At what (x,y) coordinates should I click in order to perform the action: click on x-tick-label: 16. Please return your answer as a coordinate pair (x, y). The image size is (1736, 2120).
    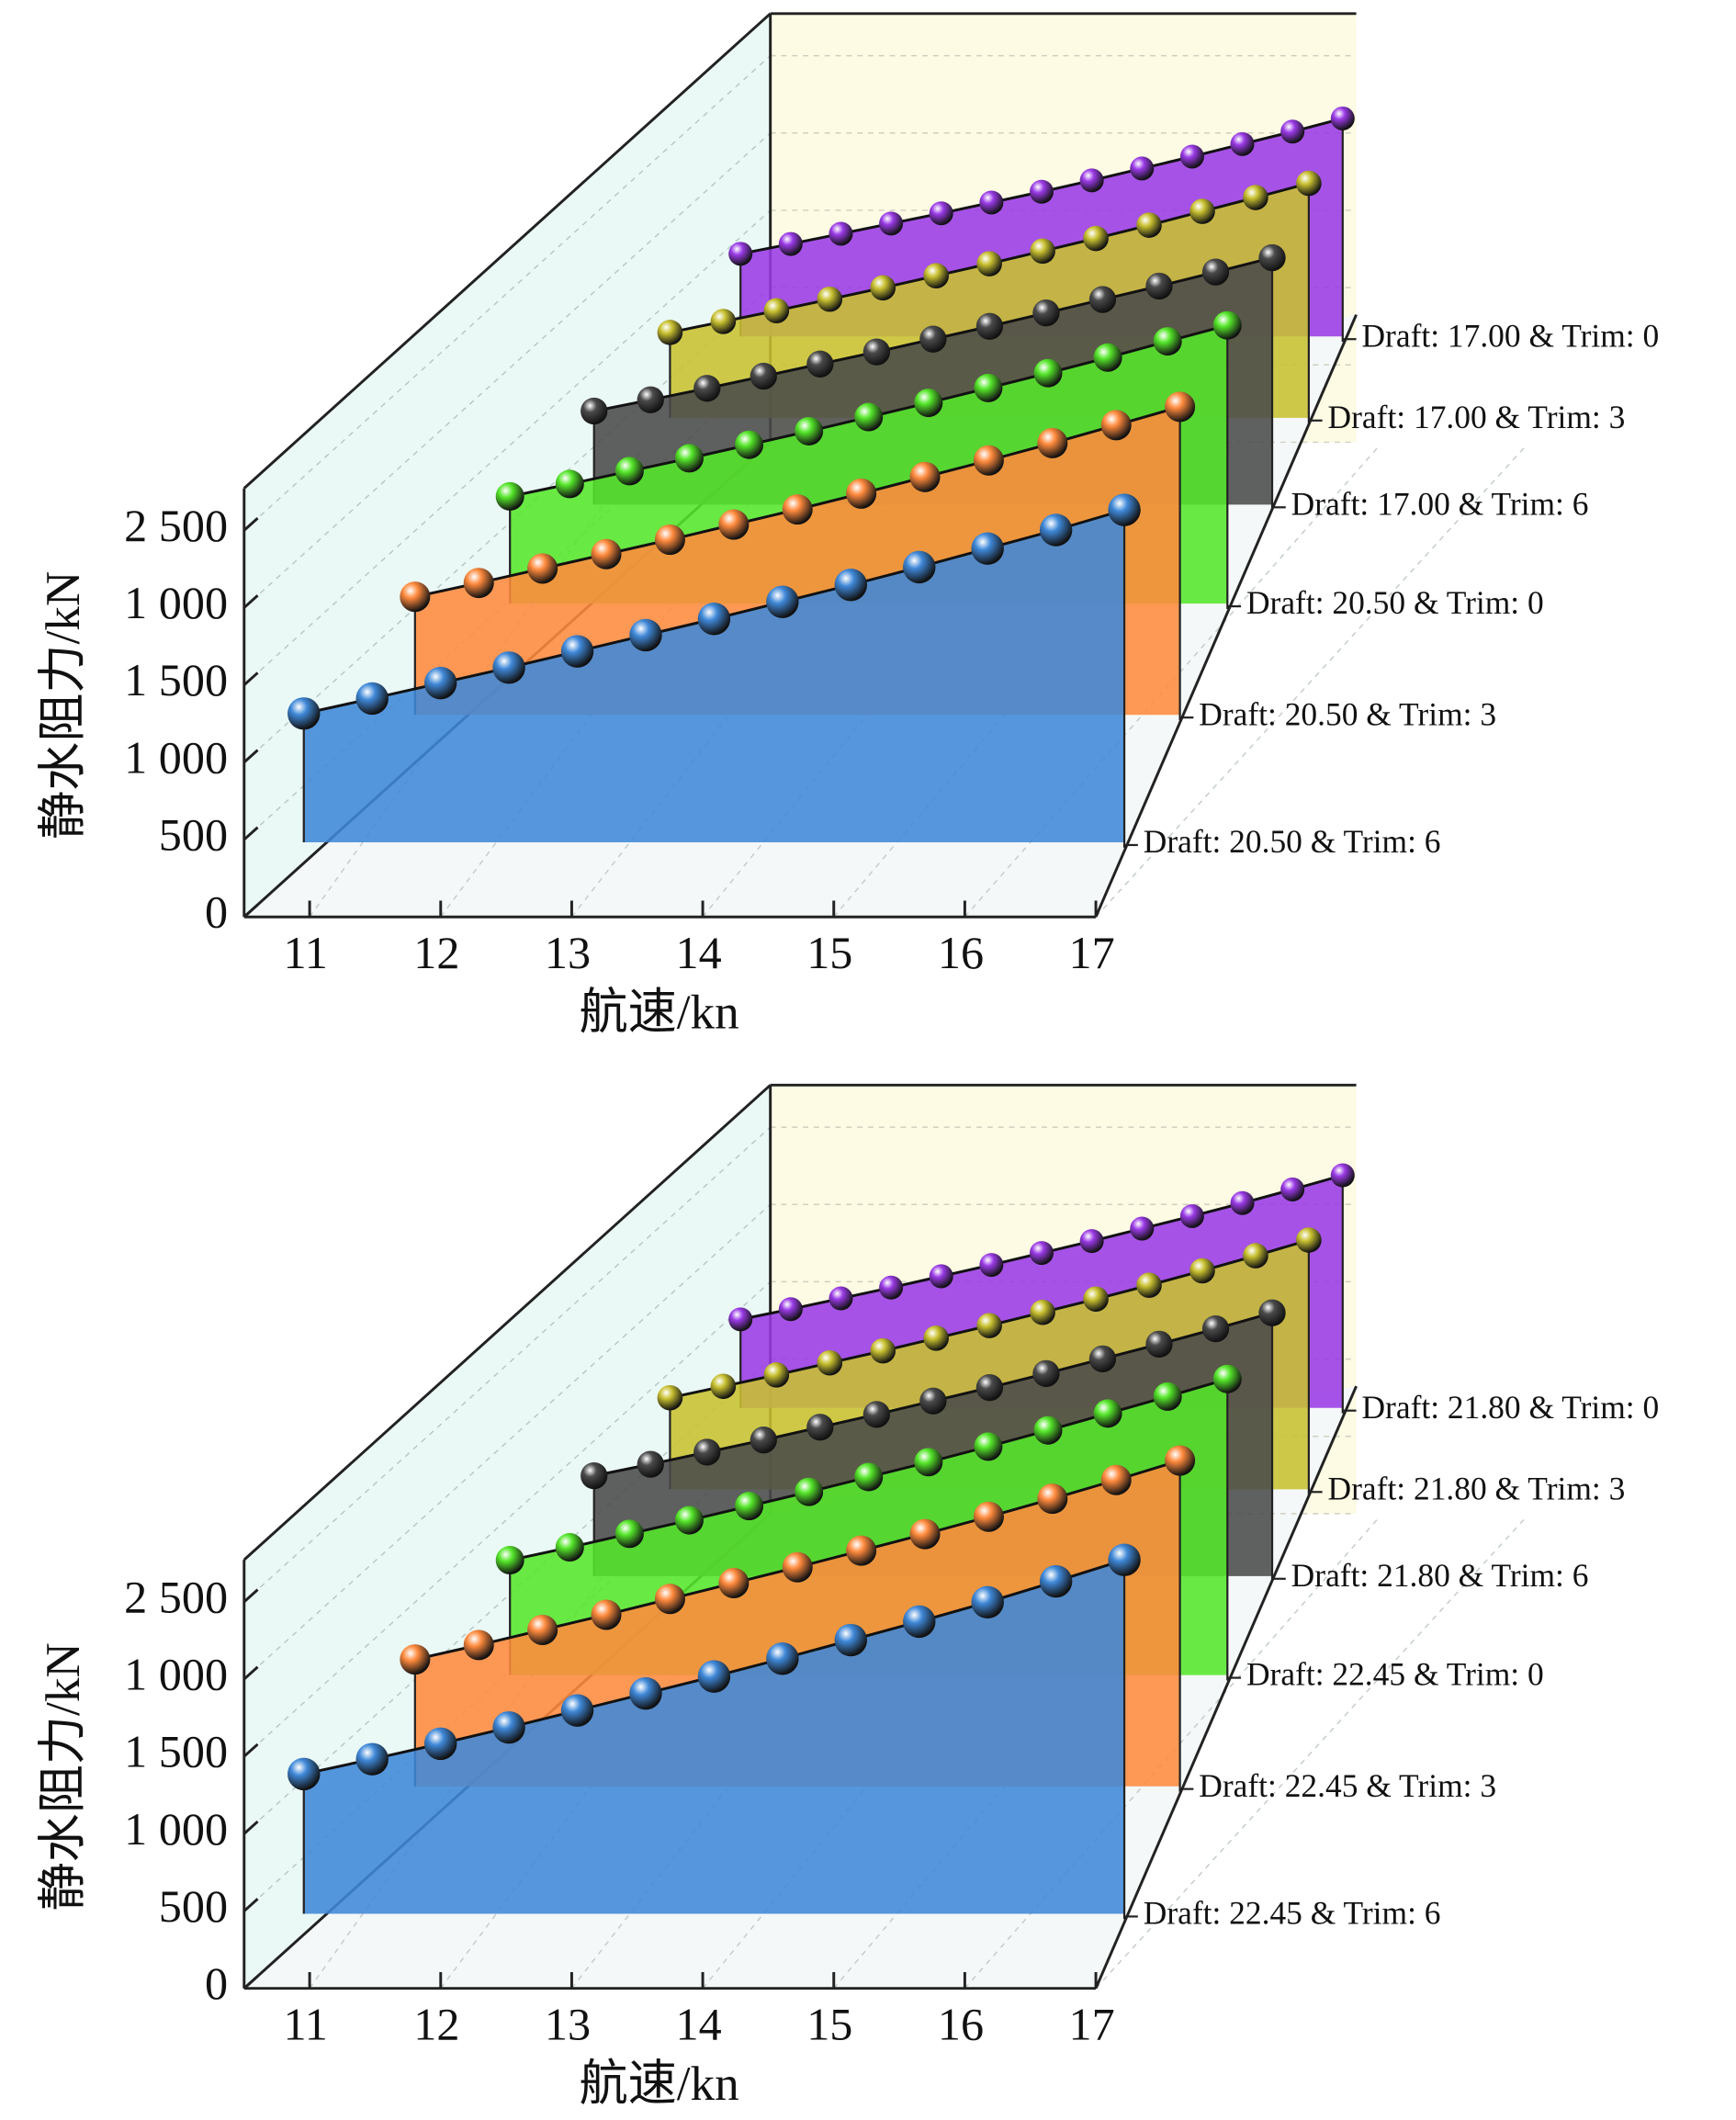
    Looking at the image, I should click on (961, 2024).